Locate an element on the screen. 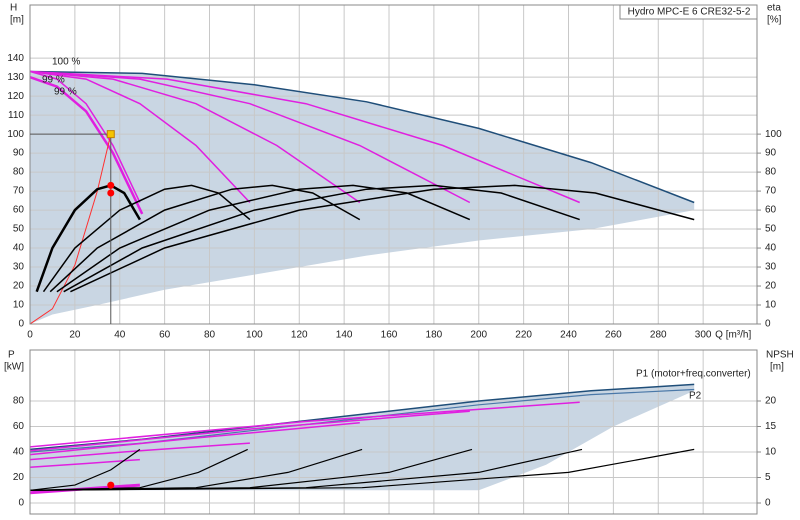 Image resolution: width=800 pixels, height=520 pixels. y2-axis-label: eta is located at coordinates (774, 8).